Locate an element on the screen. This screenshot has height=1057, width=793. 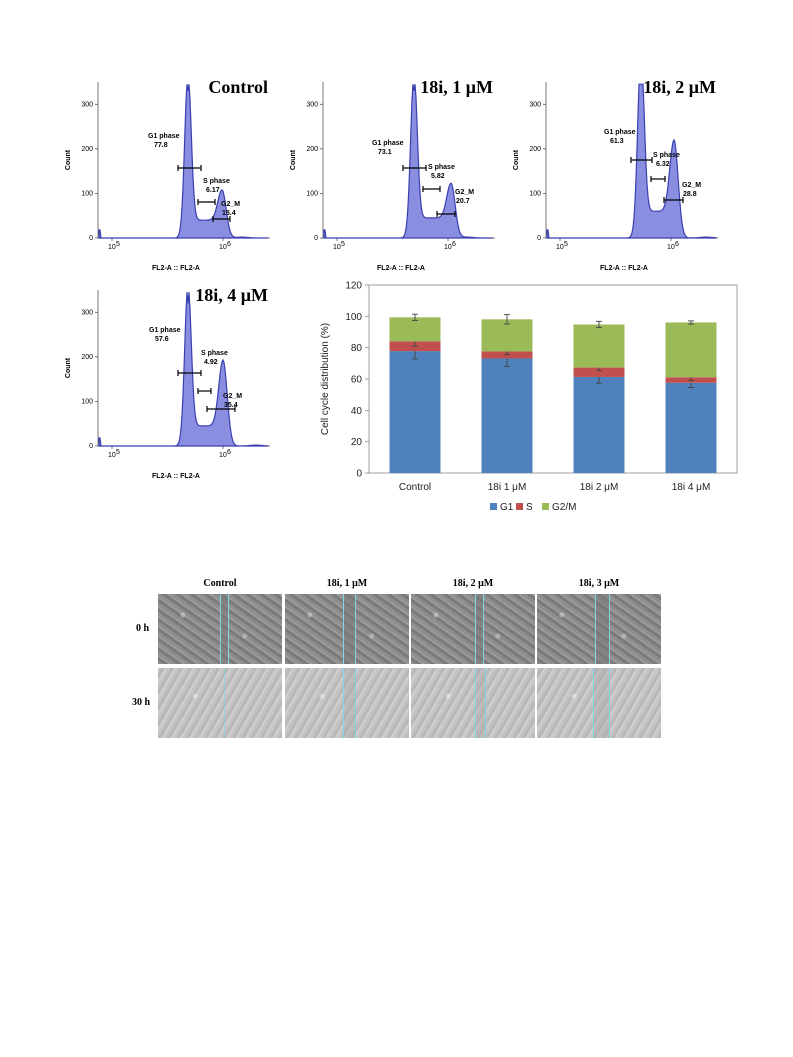
column-header-18i-3um: 18i, 3 μM is located at coordinates (599, 583).